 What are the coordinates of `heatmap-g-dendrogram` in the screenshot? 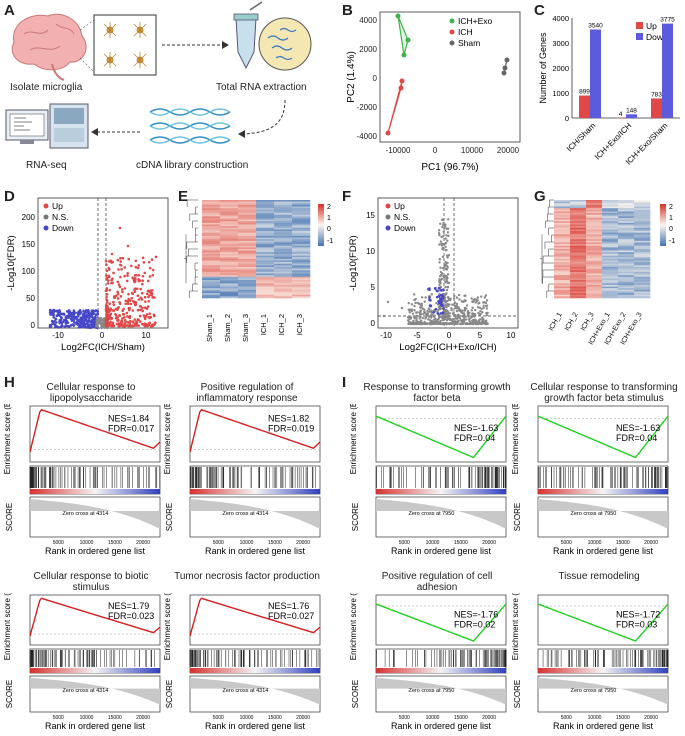 It's located at (552, 238).